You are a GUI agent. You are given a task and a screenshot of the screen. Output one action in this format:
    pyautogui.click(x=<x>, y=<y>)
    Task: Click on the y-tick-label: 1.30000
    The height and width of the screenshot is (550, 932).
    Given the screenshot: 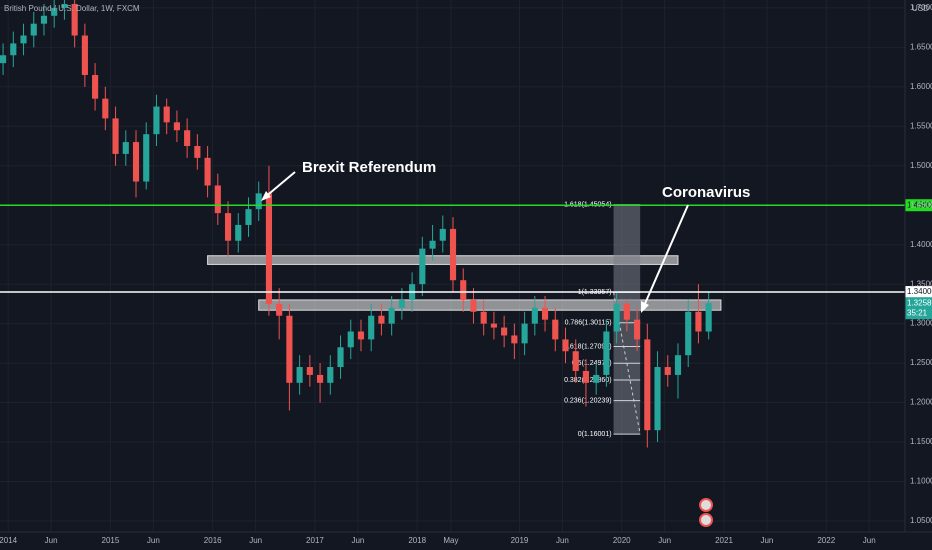 What is the action you would take?
    pyautogui.click(x=921, y=323)
    